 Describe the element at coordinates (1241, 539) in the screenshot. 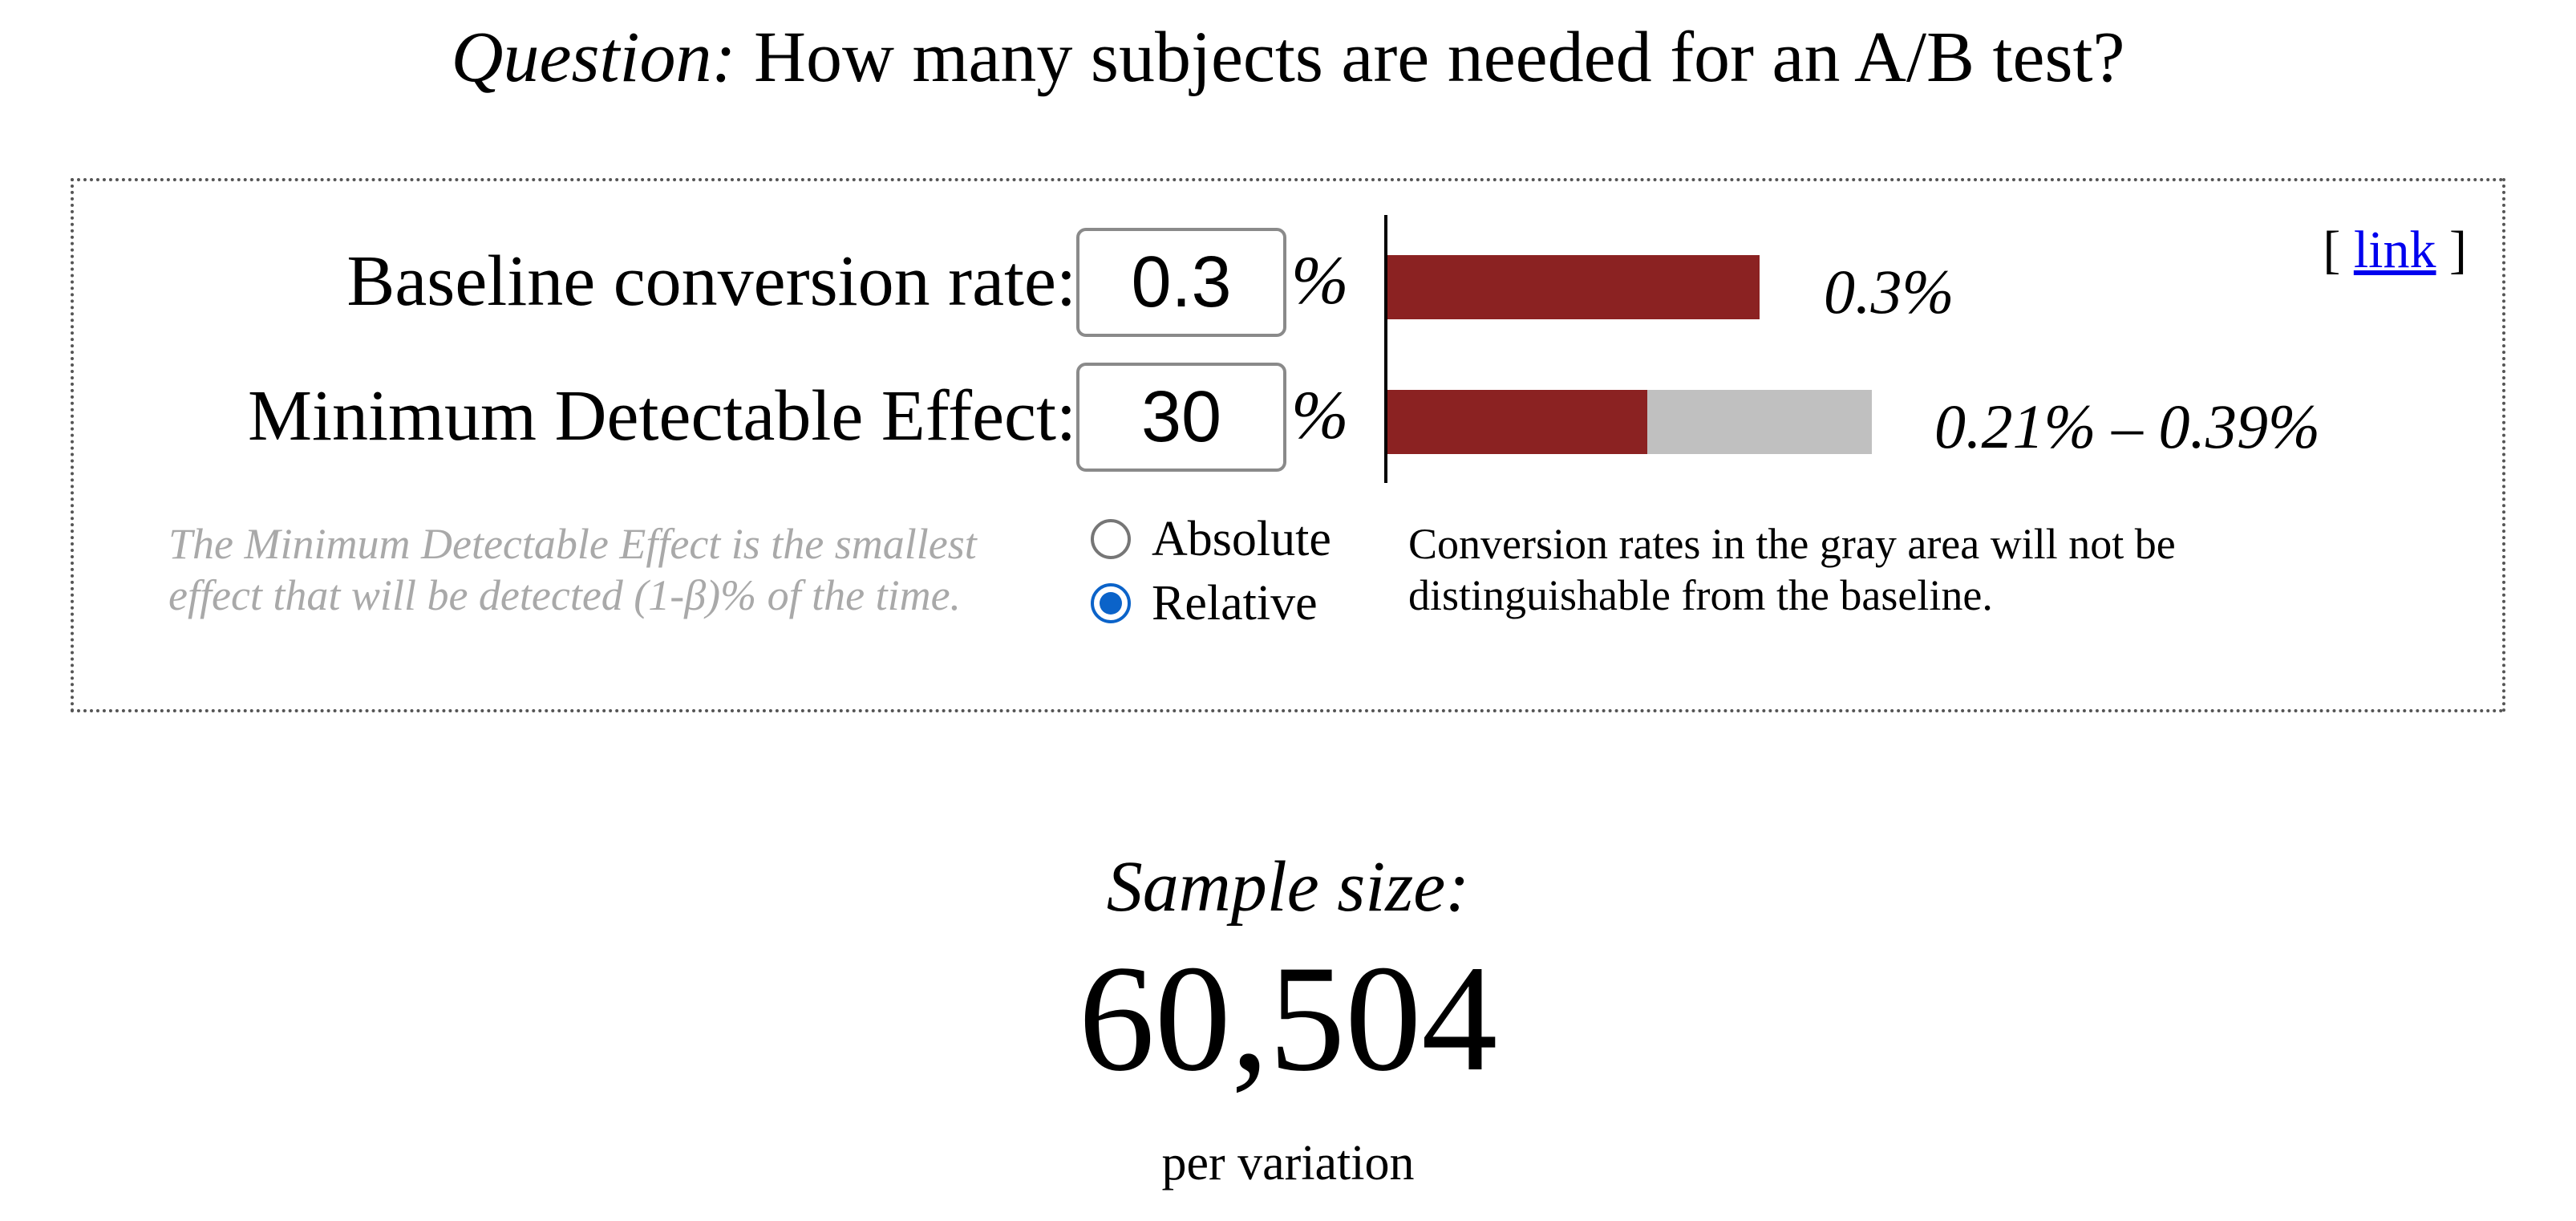

I see `absolute-radio-label: Absolute` at that location.